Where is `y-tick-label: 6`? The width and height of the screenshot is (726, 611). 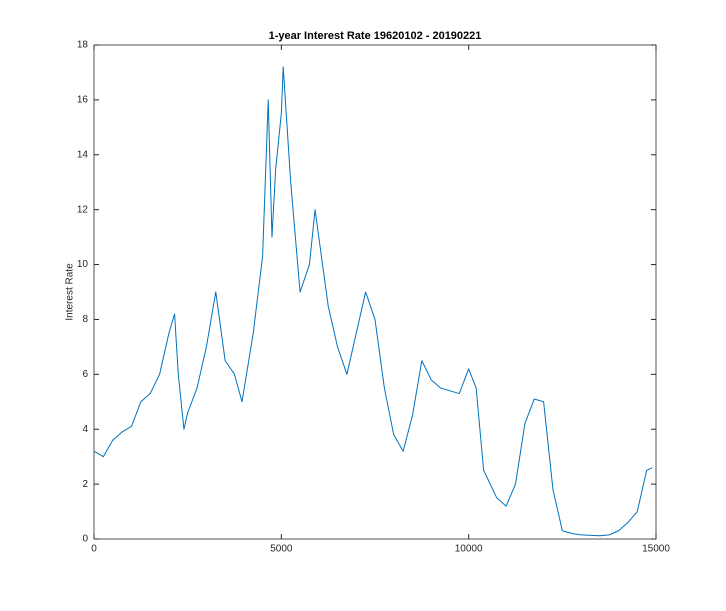 y-tick-label: 6 is located at coordinates (85, 374).